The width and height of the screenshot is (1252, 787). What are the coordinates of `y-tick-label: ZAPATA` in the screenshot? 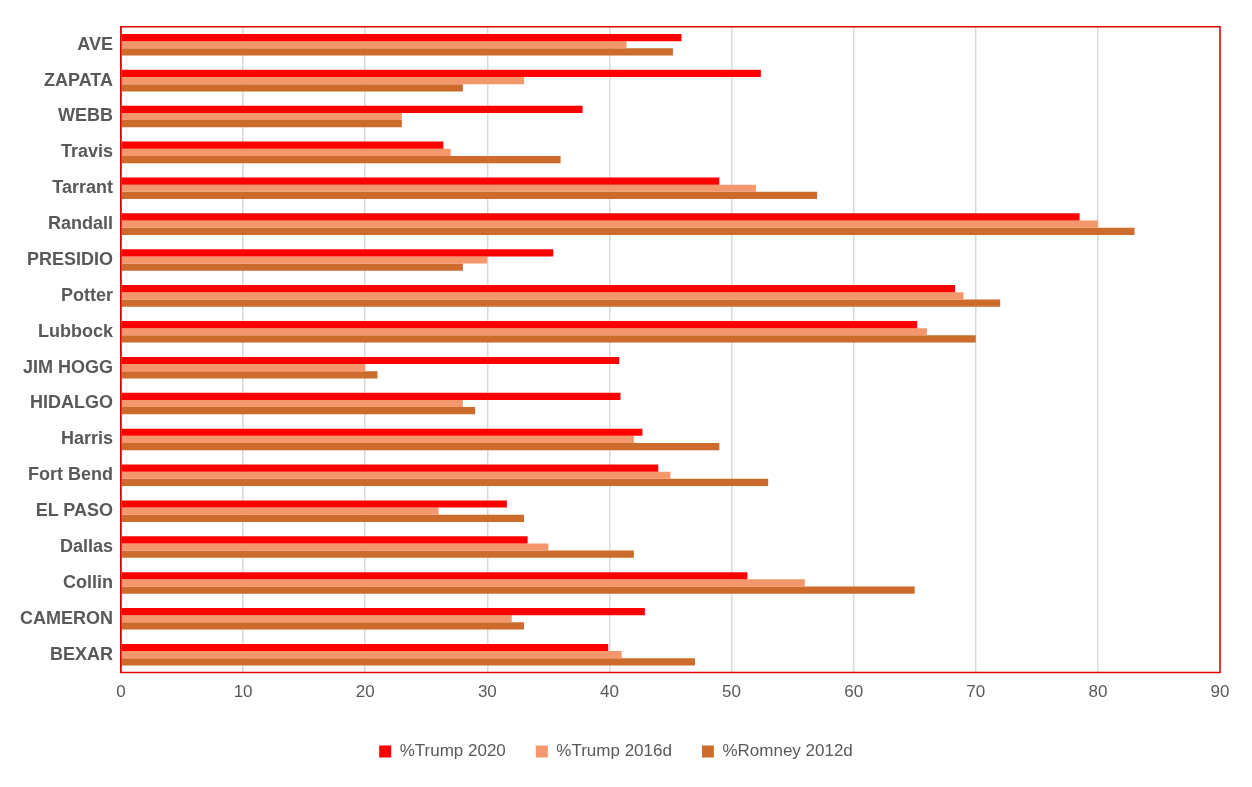 It's located at (78, 79).